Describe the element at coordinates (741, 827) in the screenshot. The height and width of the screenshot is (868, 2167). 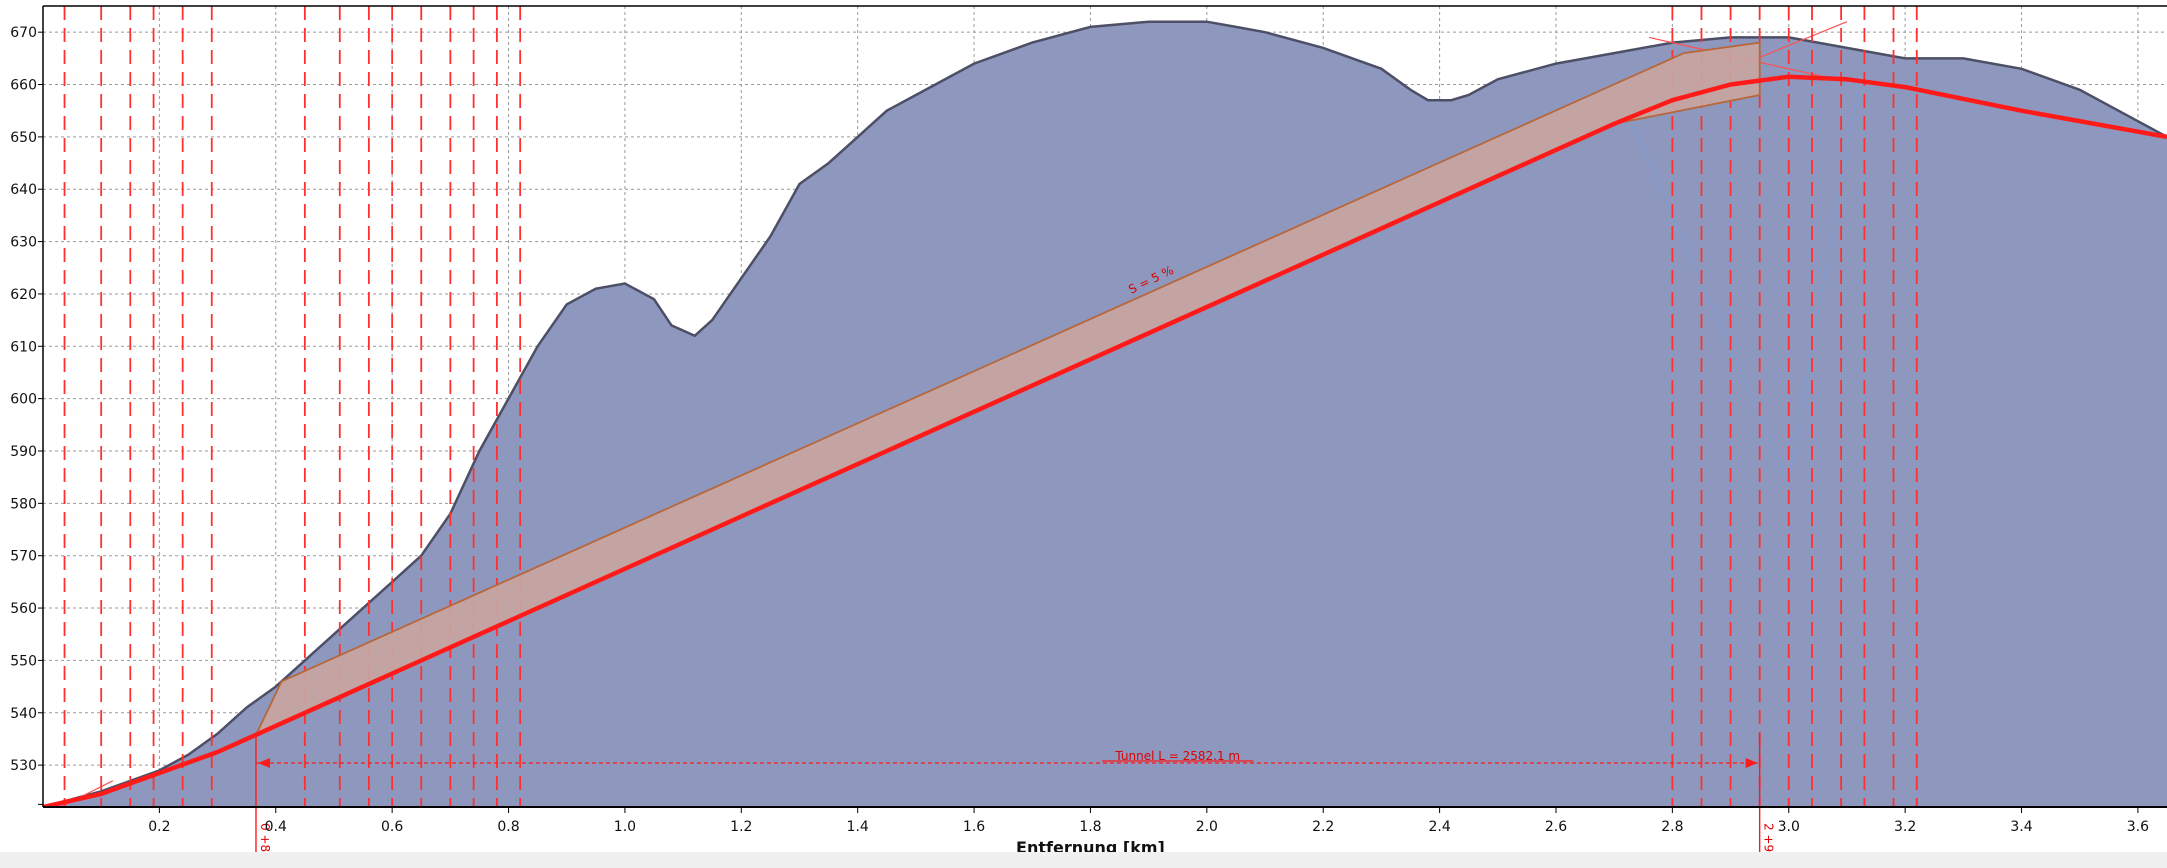
I see `x-tick-label: 1.2` at that location.